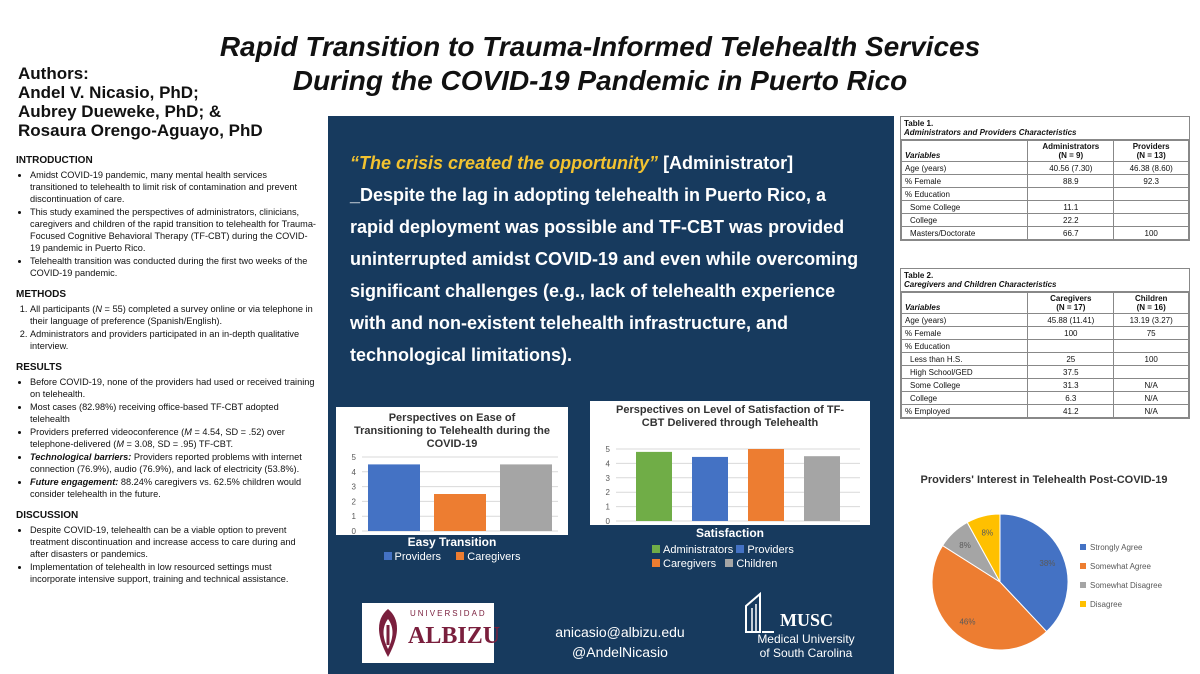 Image resolution: width=1200 pixels, height=674 pixels. I want to click on table-2-cell: 6.3, so click(1071, 398).